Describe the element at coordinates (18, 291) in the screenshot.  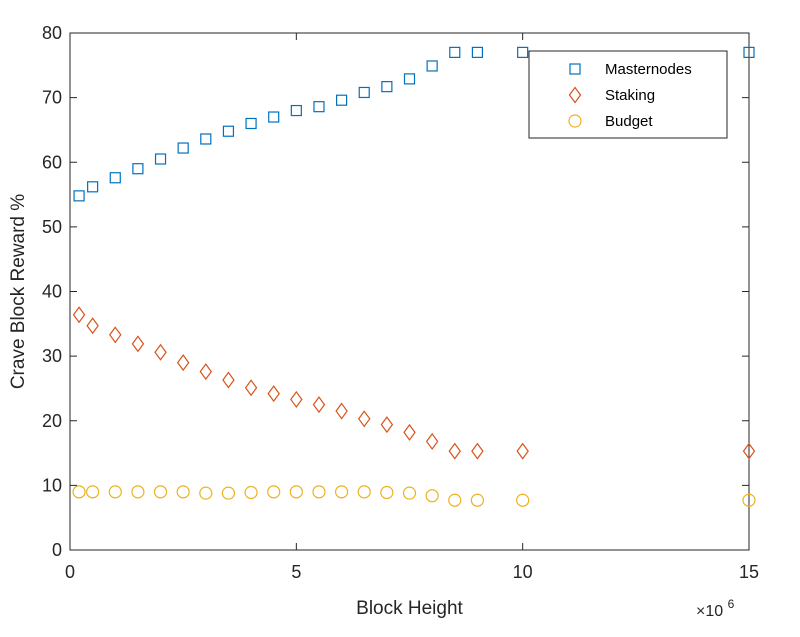
I see `y-axis-title: Crave Block Reward %` at that location.